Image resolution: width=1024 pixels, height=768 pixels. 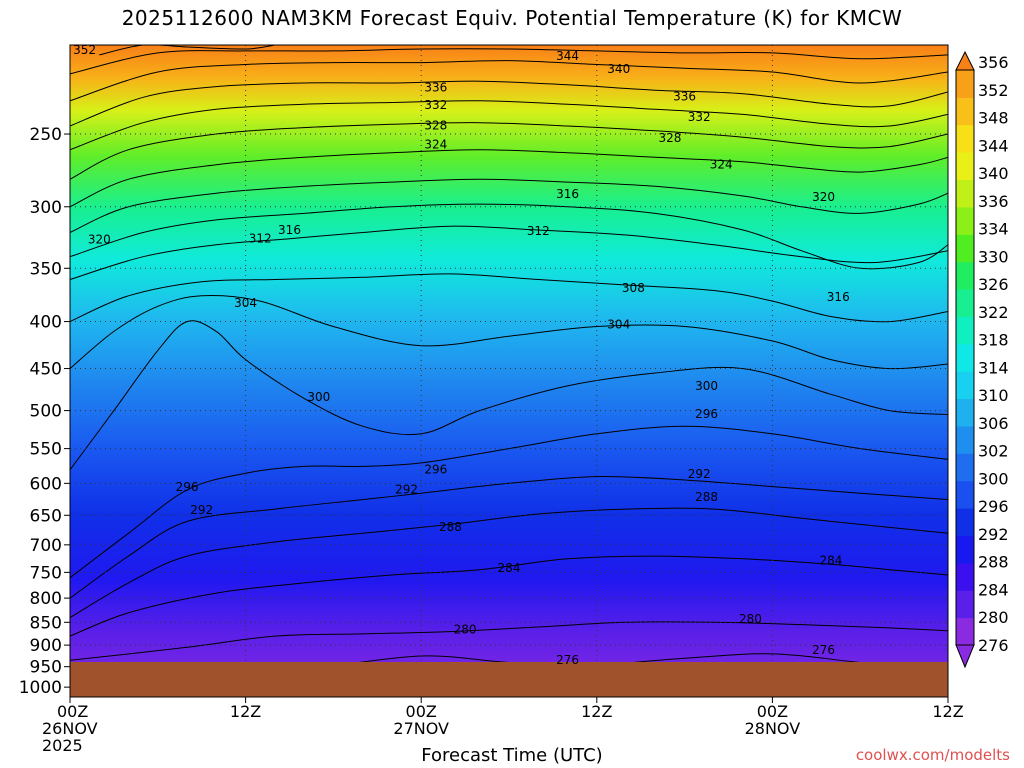 I want to click on y-tick-label: 550, so click(x=46, y=450).